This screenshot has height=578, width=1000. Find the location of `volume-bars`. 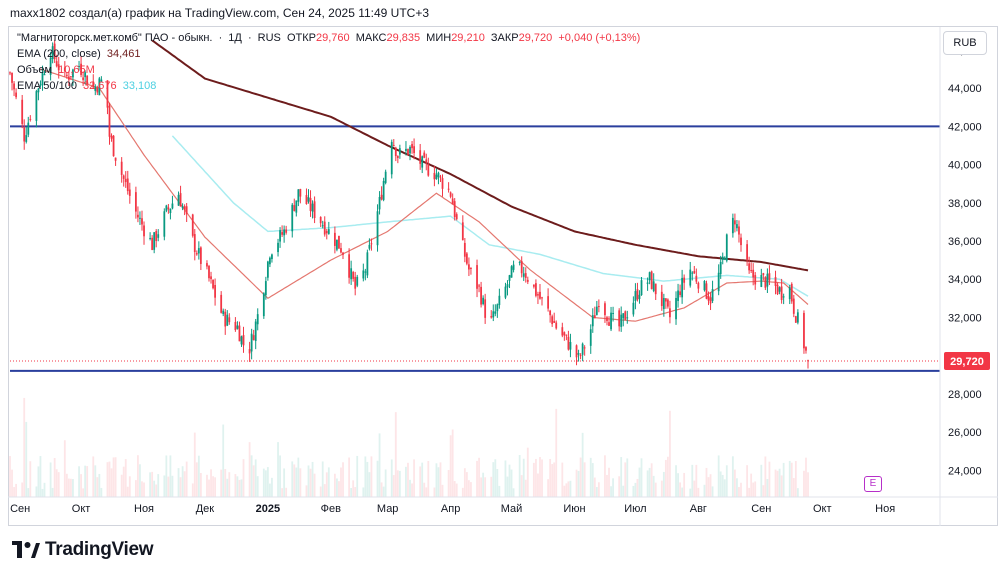

volume-bars is located at coordinates (409, 447).